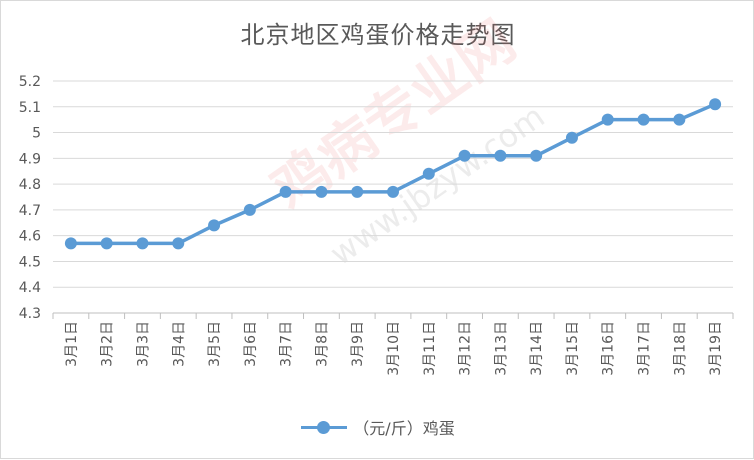 The width and height of the screenshot is (754, 460). What do you see at coordinates (215, 344) in the screenshot?
I see `x-tick-label: 3月5日` at bounding box center [215, 344].